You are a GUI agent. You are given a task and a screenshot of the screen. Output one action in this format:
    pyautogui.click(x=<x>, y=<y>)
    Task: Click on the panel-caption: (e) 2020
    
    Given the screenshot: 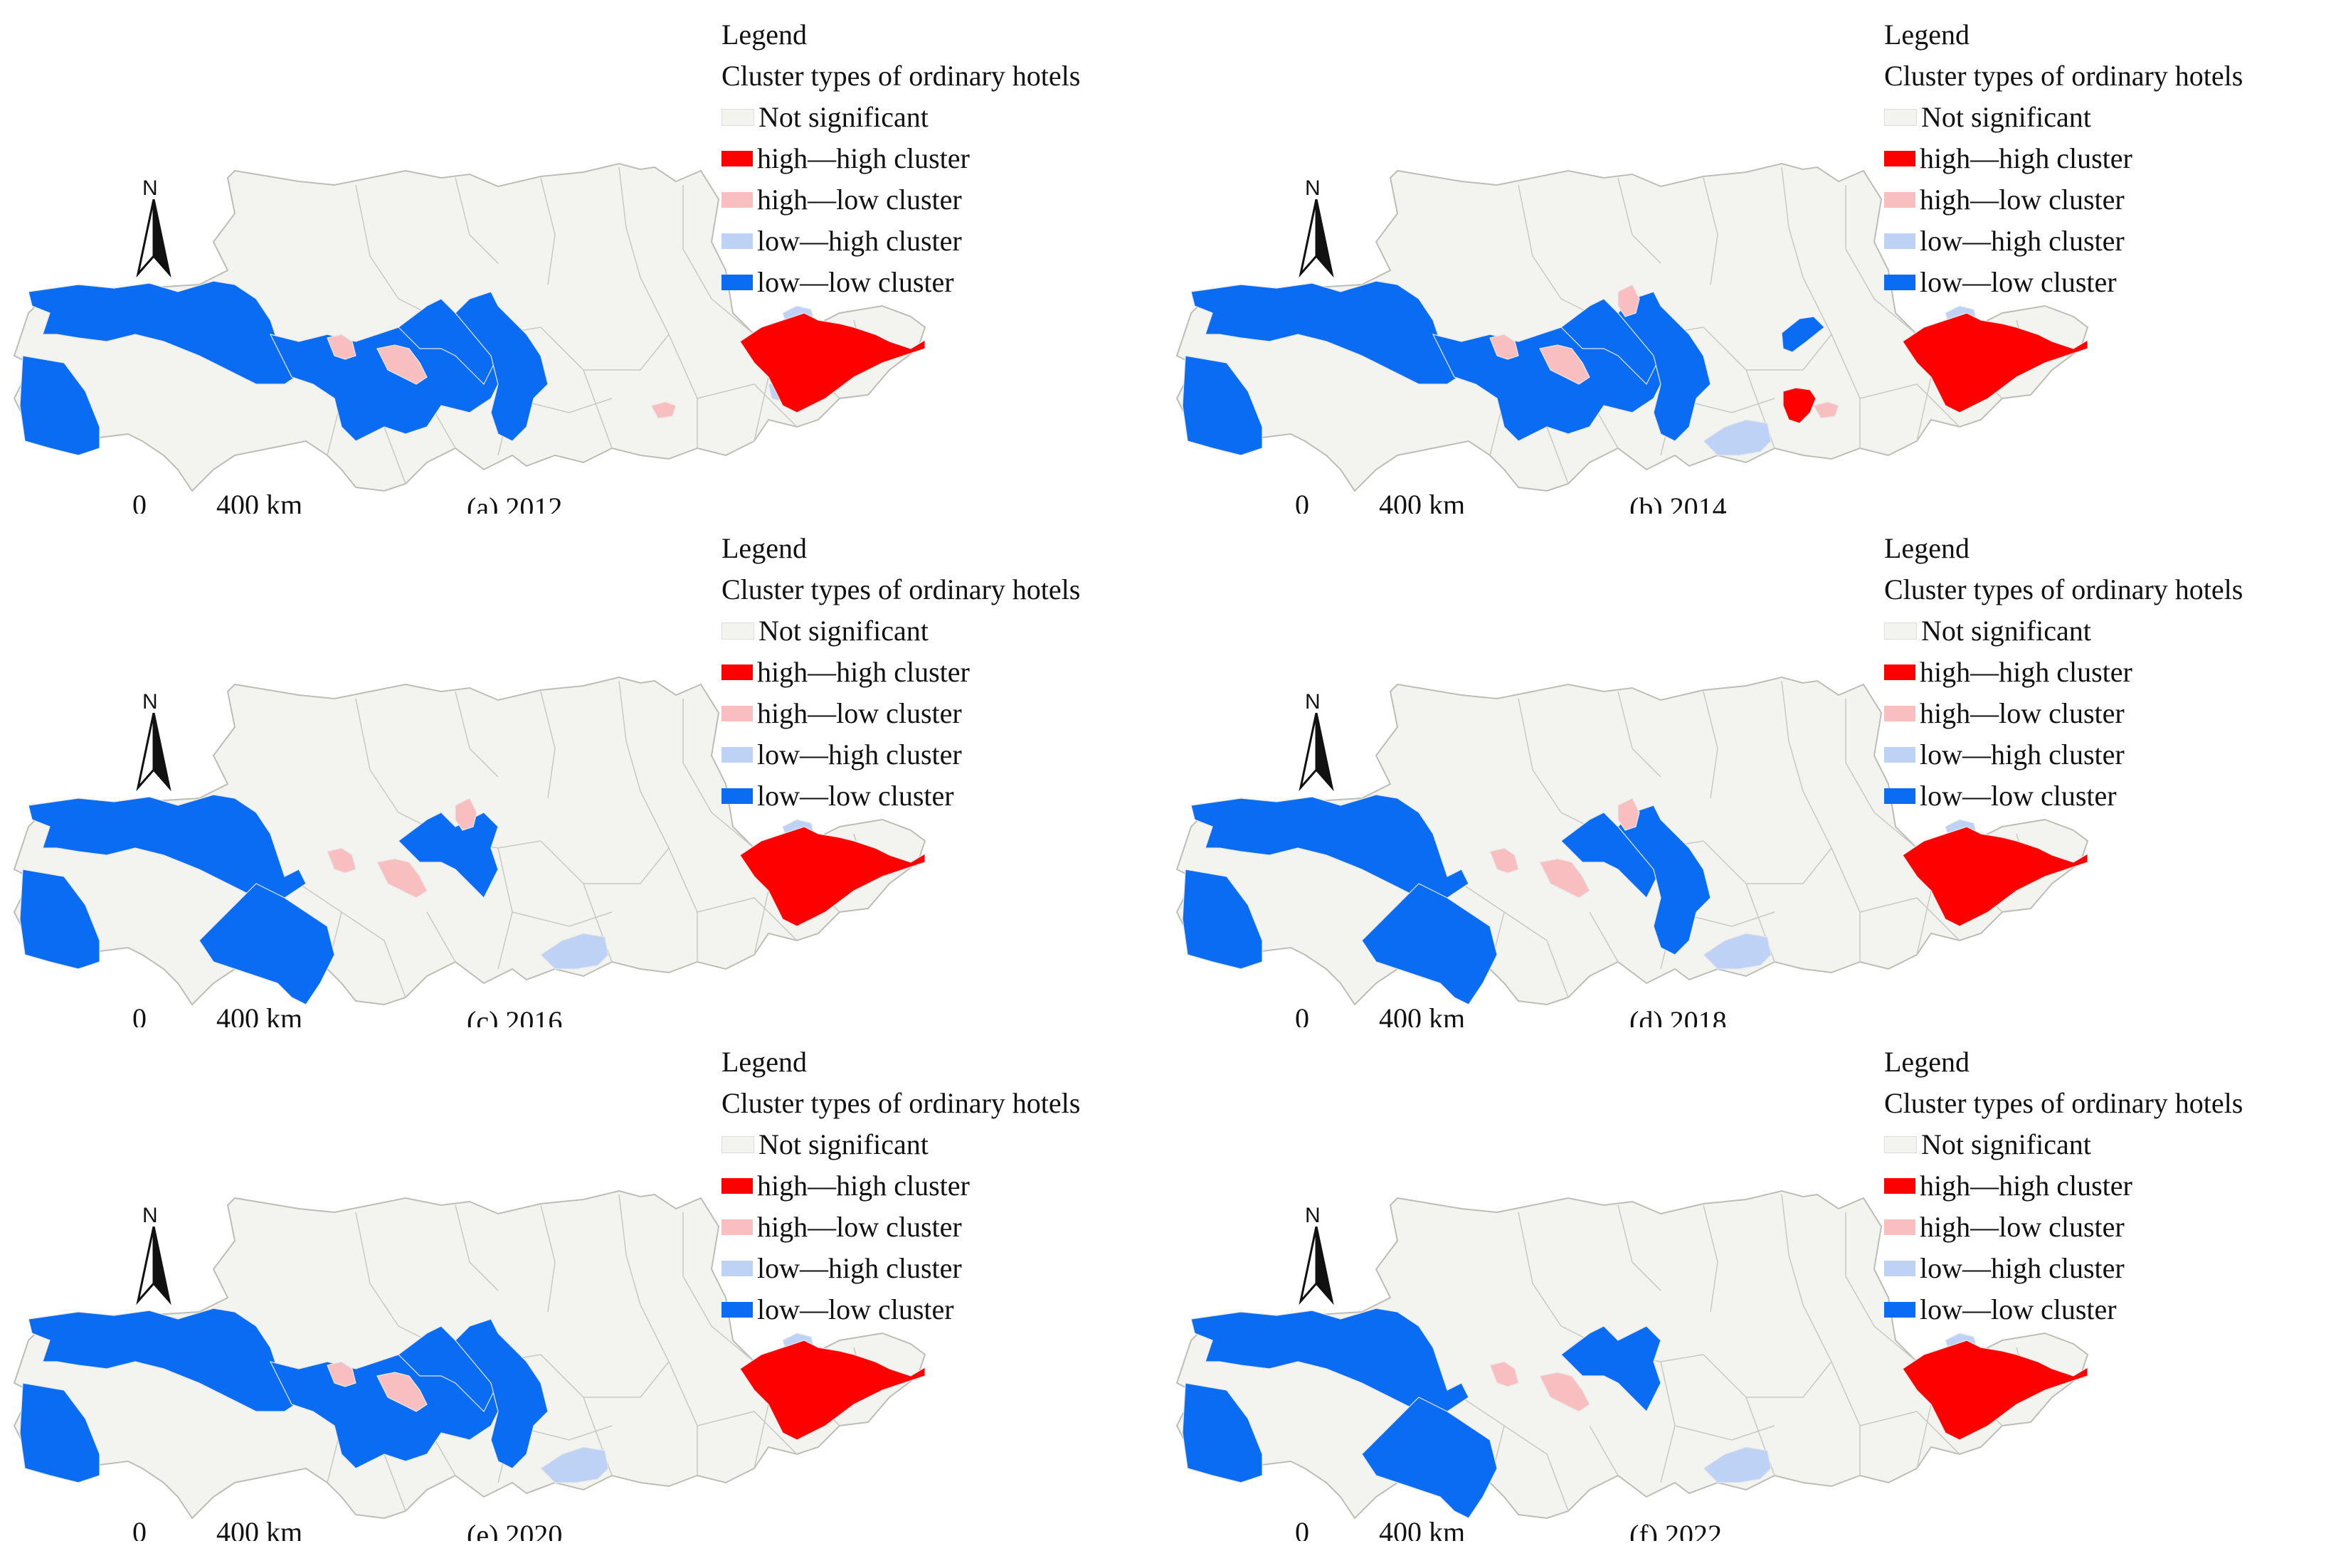 What is the action you would take?
    pyautogui.click(x=515, y=1530)
    